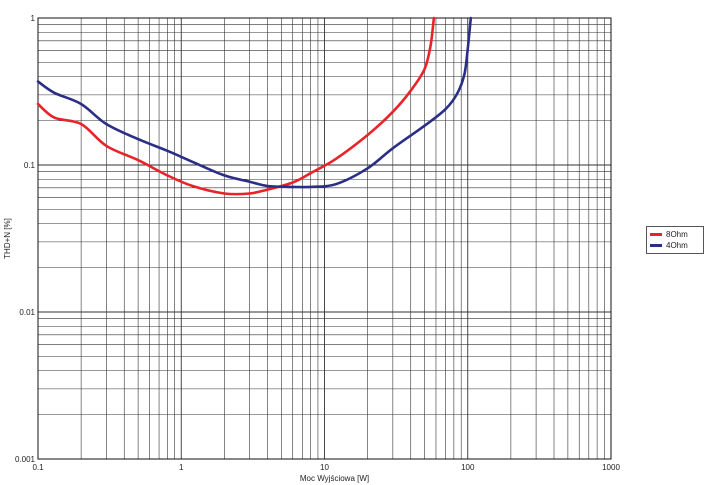 The width and height of the screenshot is (705, 485). I want to click on x-tick-label: 10, so click(324, 467).